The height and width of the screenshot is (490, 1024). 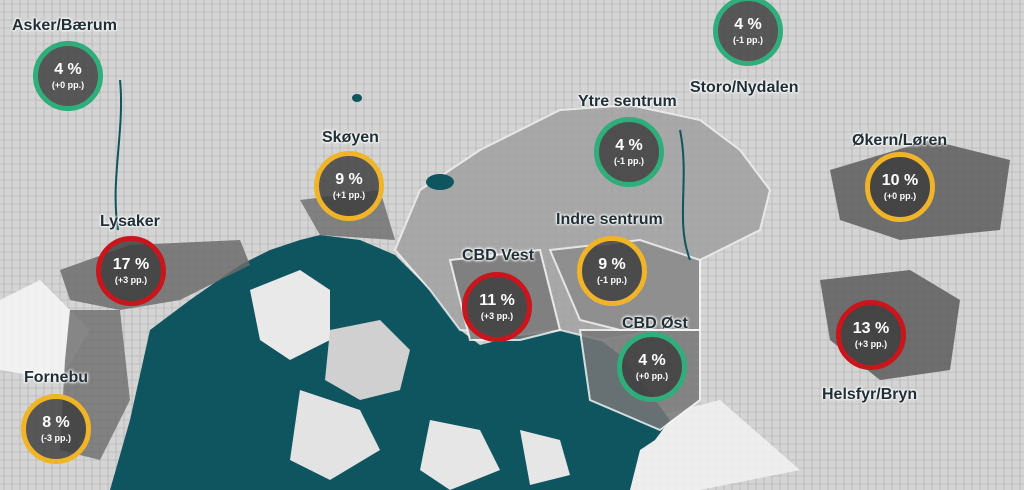 What do you see at coordinates (497, 300) in the screenshot?
I see `vacancy-rate: 11 %` at bounding box center [497, 300].